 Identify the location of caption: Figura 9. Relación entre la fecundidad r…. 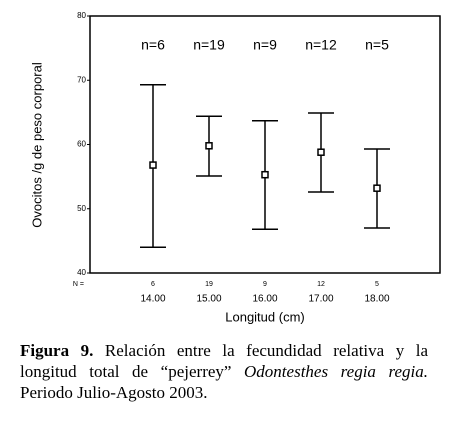
(224, 371).